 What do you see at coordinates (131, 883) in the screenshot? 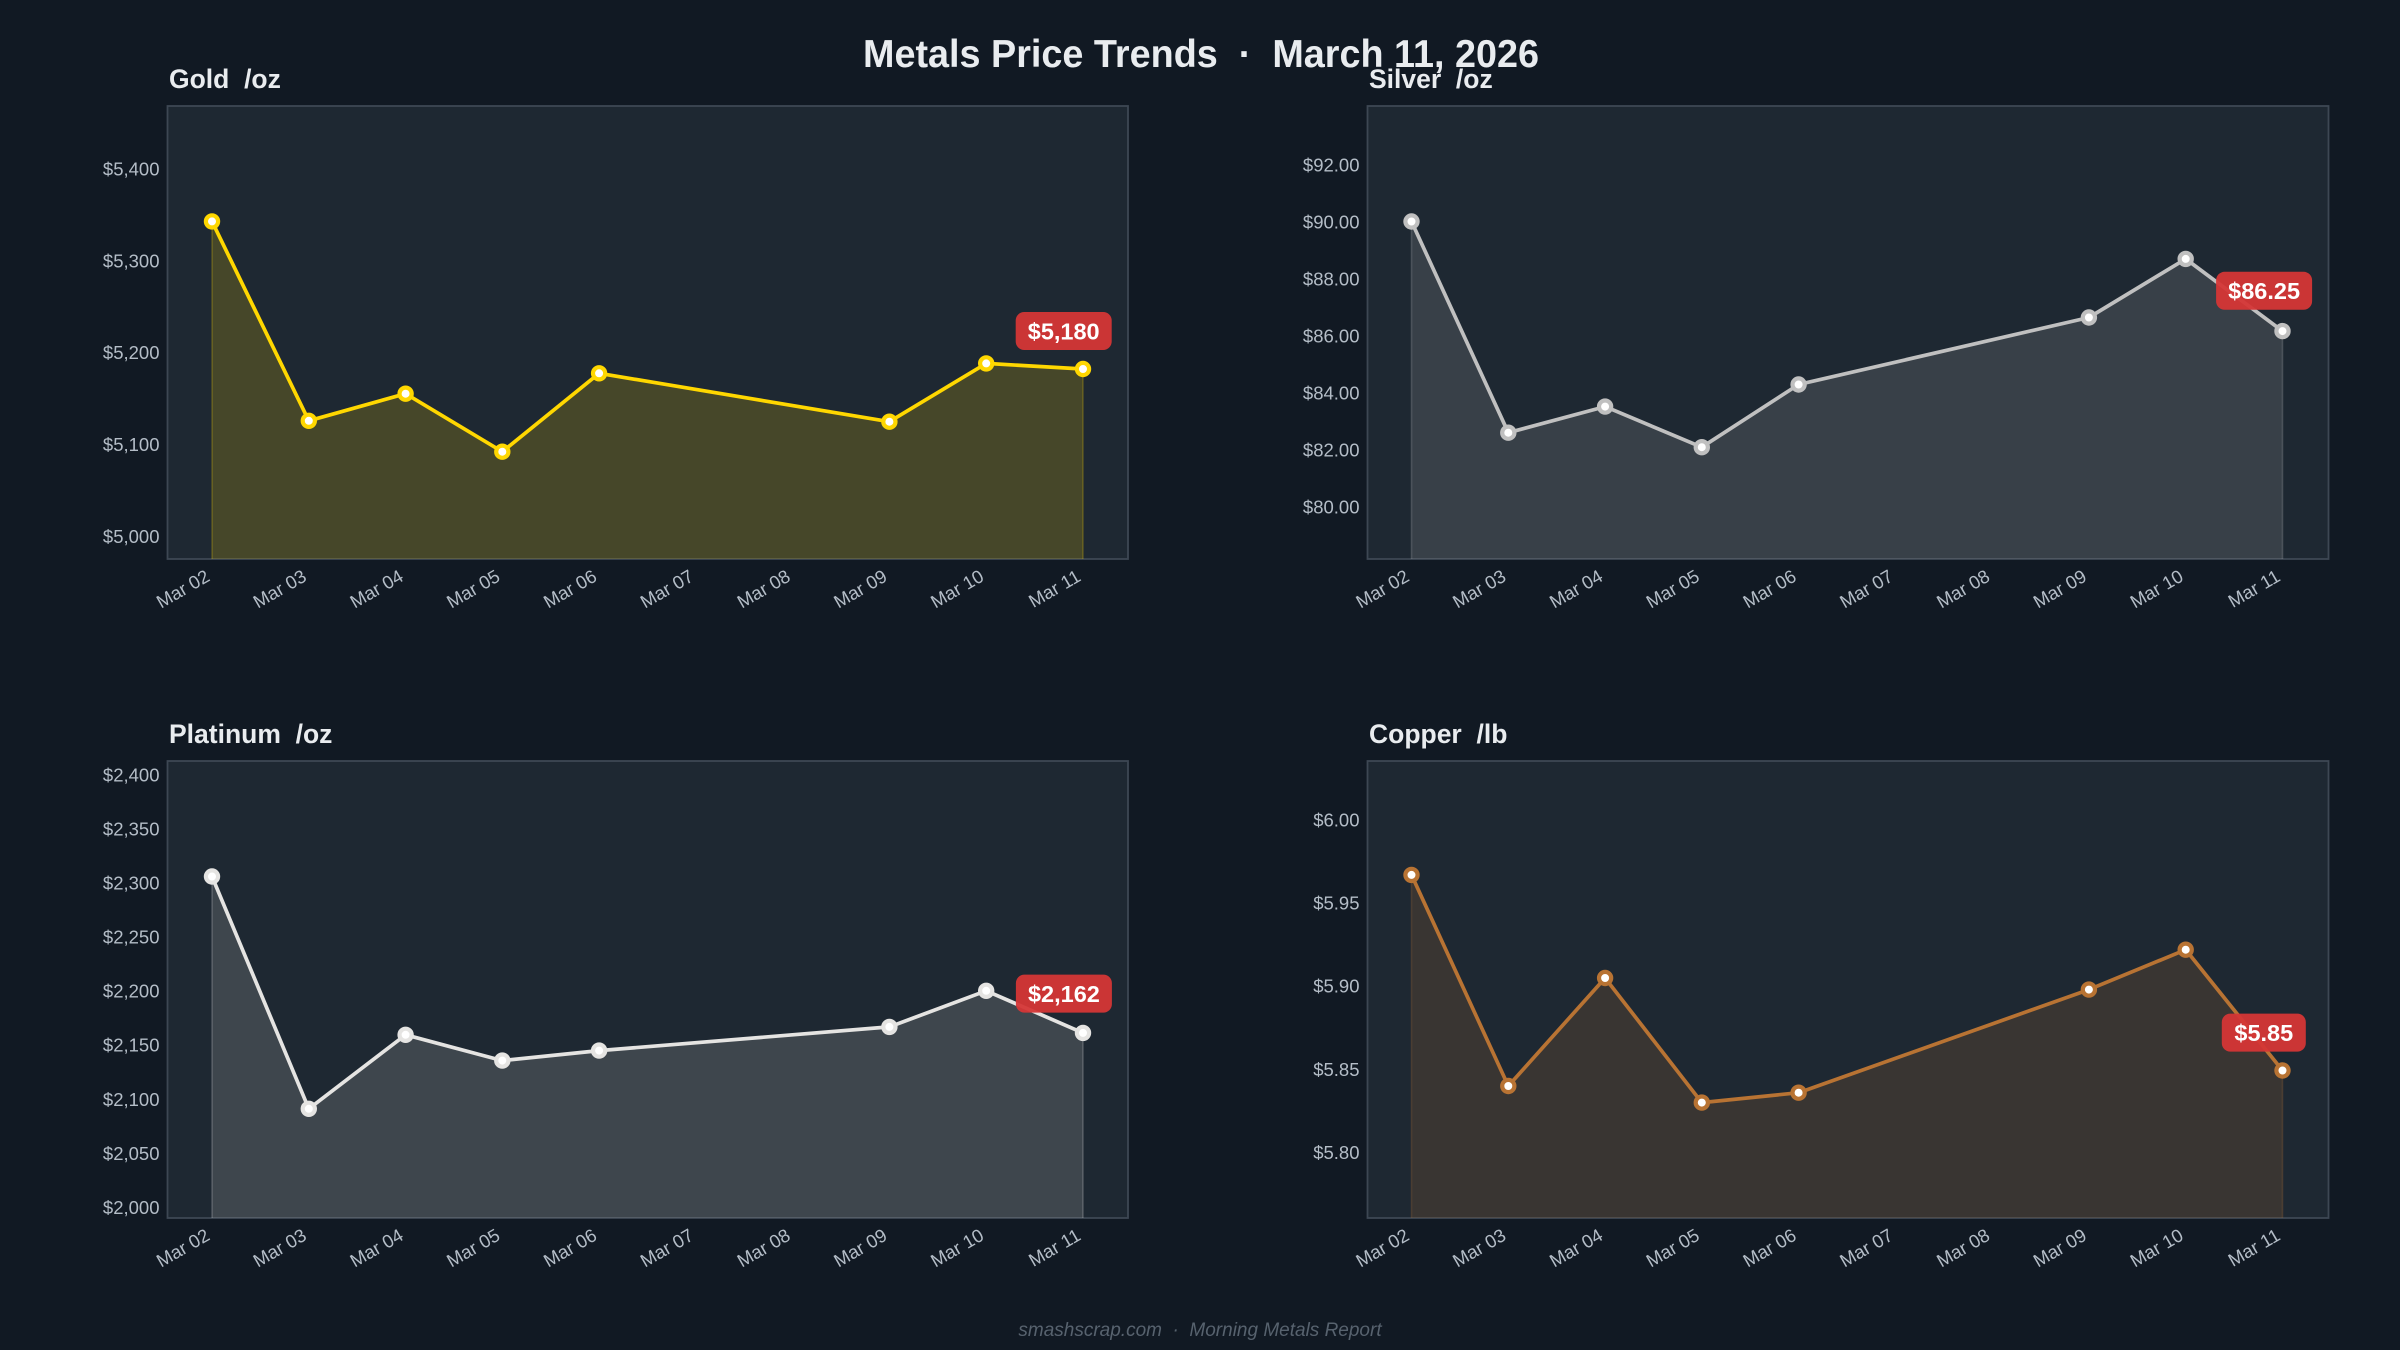
I see `svg-text: $2,300` at bounding box center [131, 883].